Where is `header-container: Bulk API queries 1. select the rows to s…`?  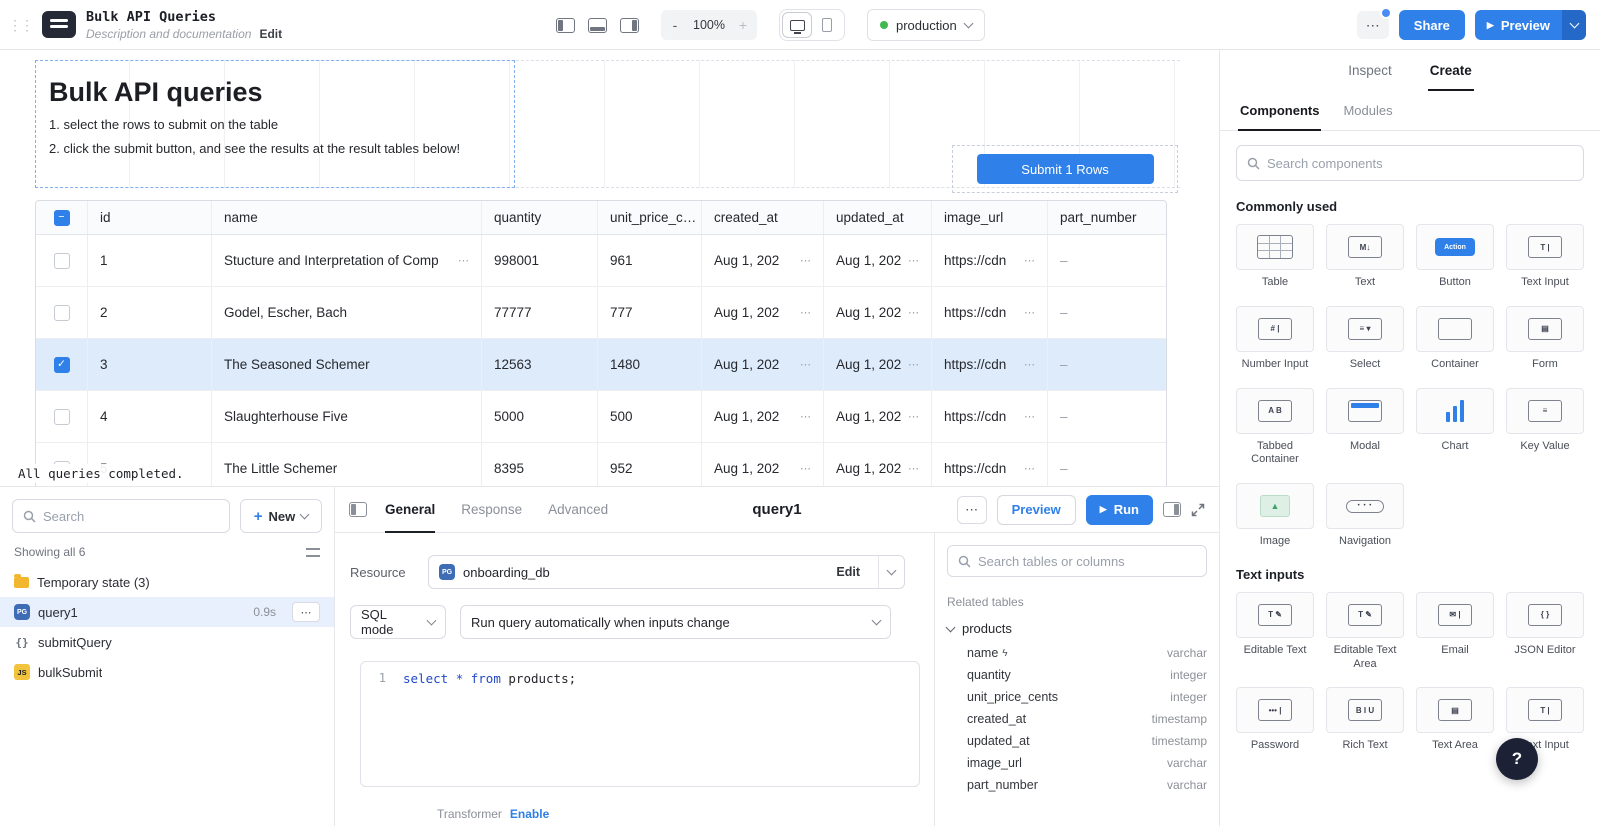
header-container: Bulk API queries 1. select the rows to s… is located at coordinates (275, 124).